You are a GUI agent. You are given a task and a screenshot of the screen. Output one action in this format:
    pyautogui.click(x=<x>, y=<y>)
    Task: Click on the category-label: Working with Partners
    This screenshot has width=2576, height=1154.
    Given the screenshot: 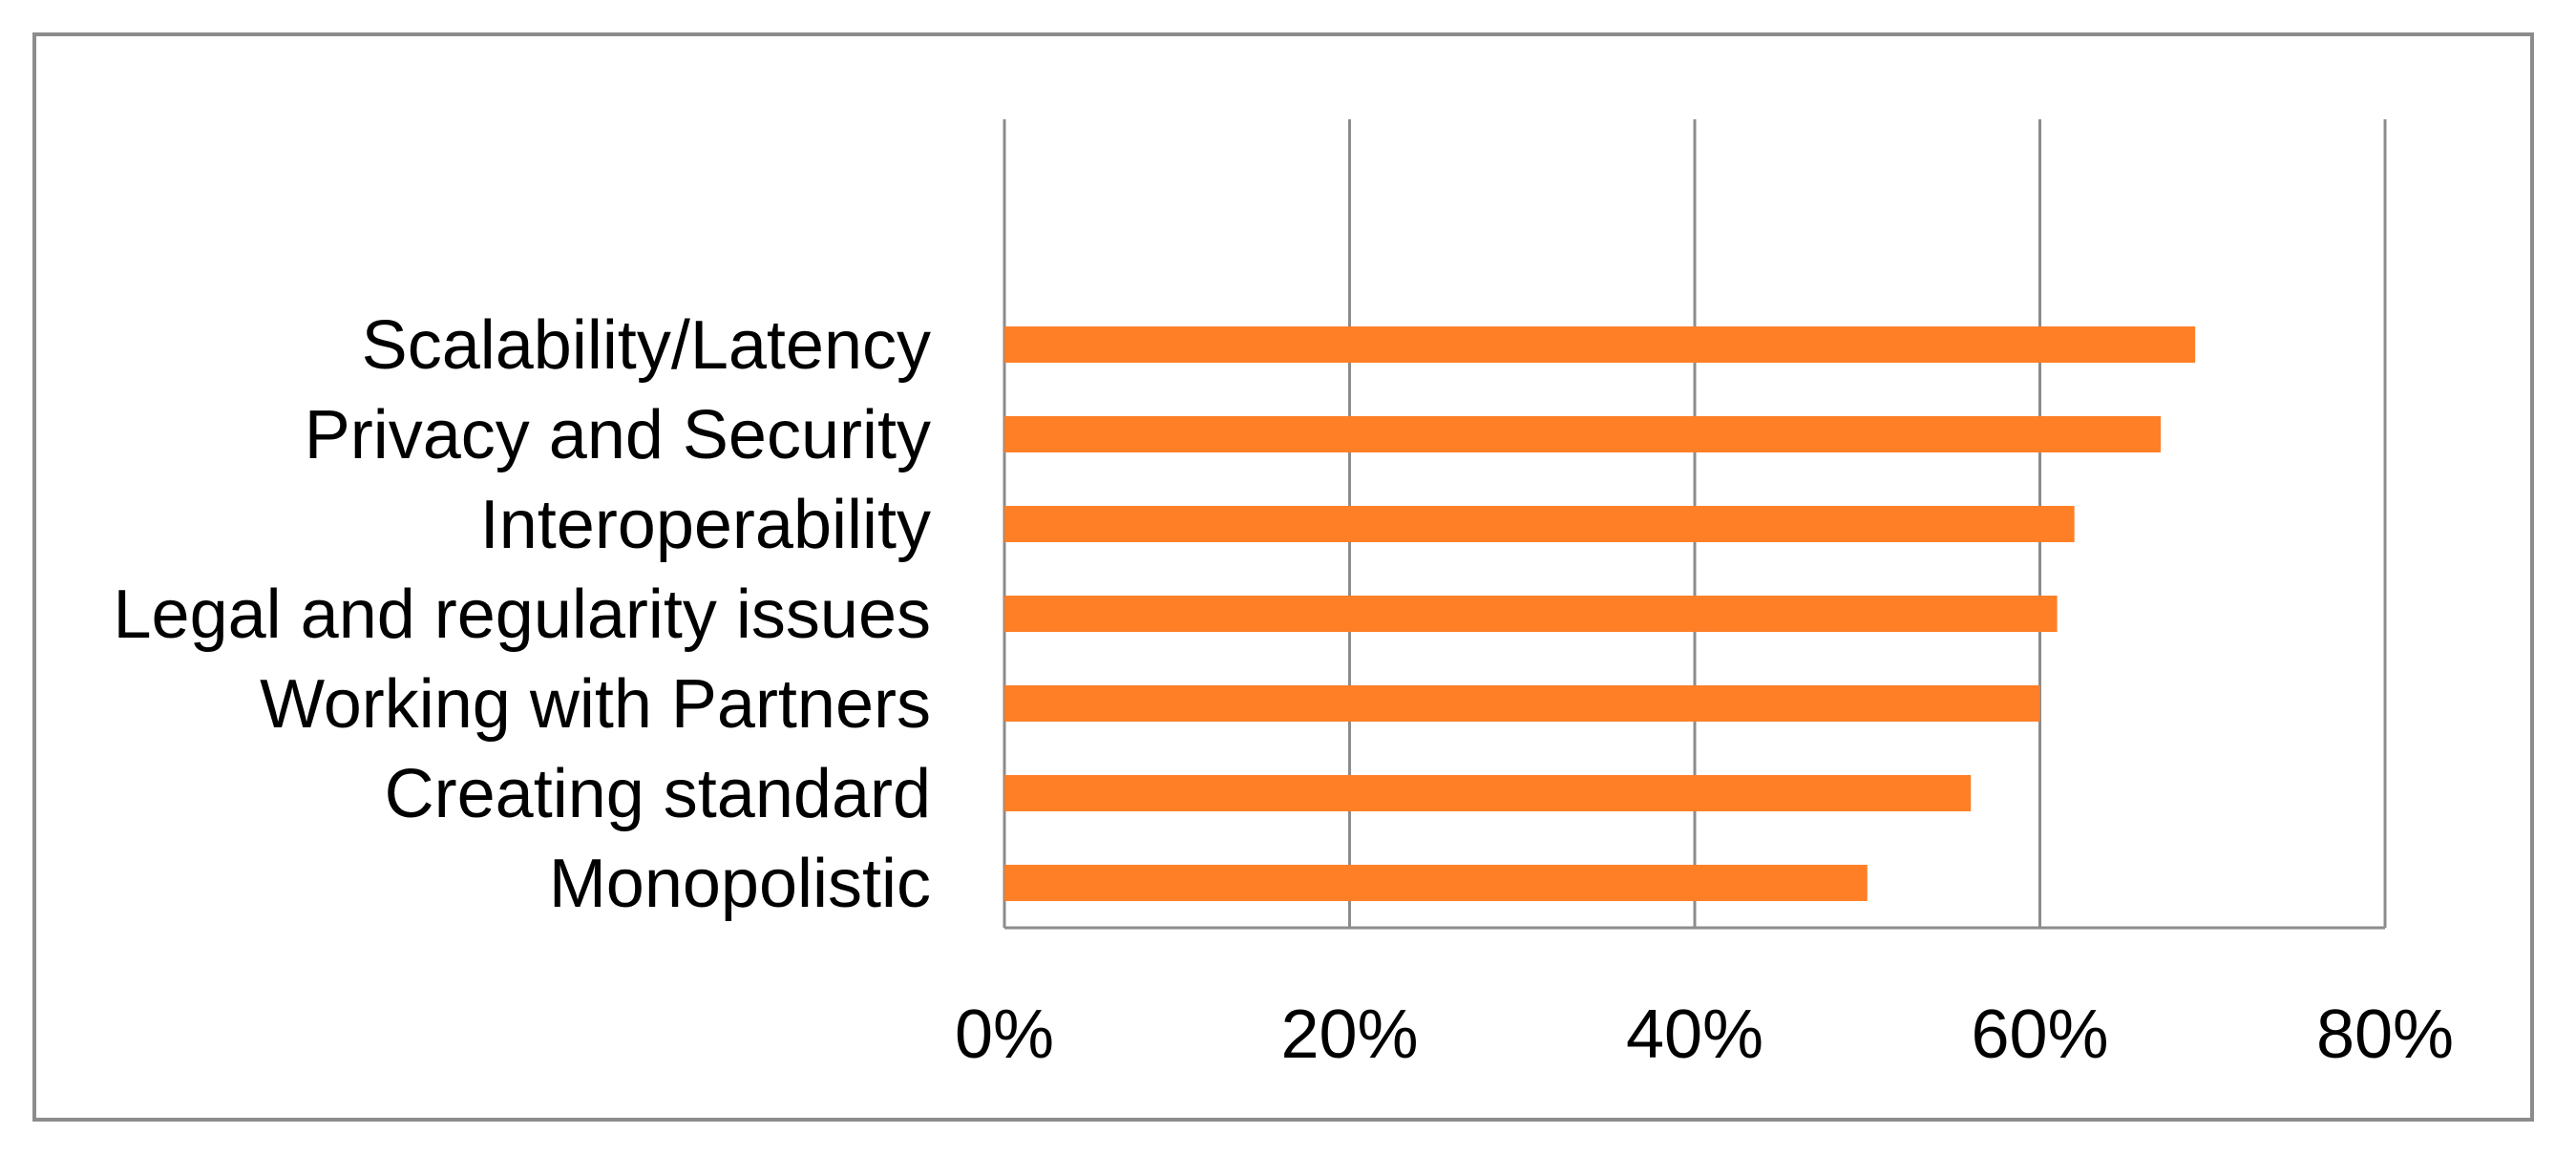 What is the action you would take?
    pyautogui.click(x=595, y=705)
    